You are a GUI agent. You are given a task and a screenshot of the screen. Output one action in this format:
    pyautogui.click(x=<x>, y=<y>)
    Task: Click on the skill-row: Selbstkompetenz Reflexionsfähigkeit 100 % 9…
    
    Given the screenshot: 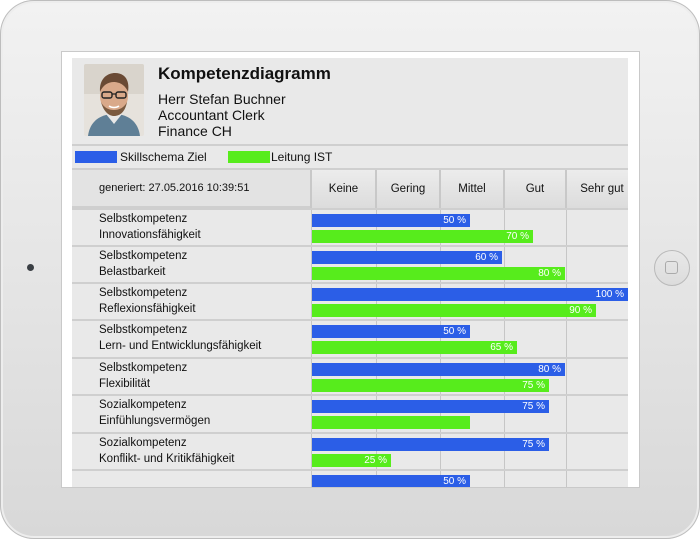 What is the action you would take?
    pyautogui.click(x=350, y=300)
    